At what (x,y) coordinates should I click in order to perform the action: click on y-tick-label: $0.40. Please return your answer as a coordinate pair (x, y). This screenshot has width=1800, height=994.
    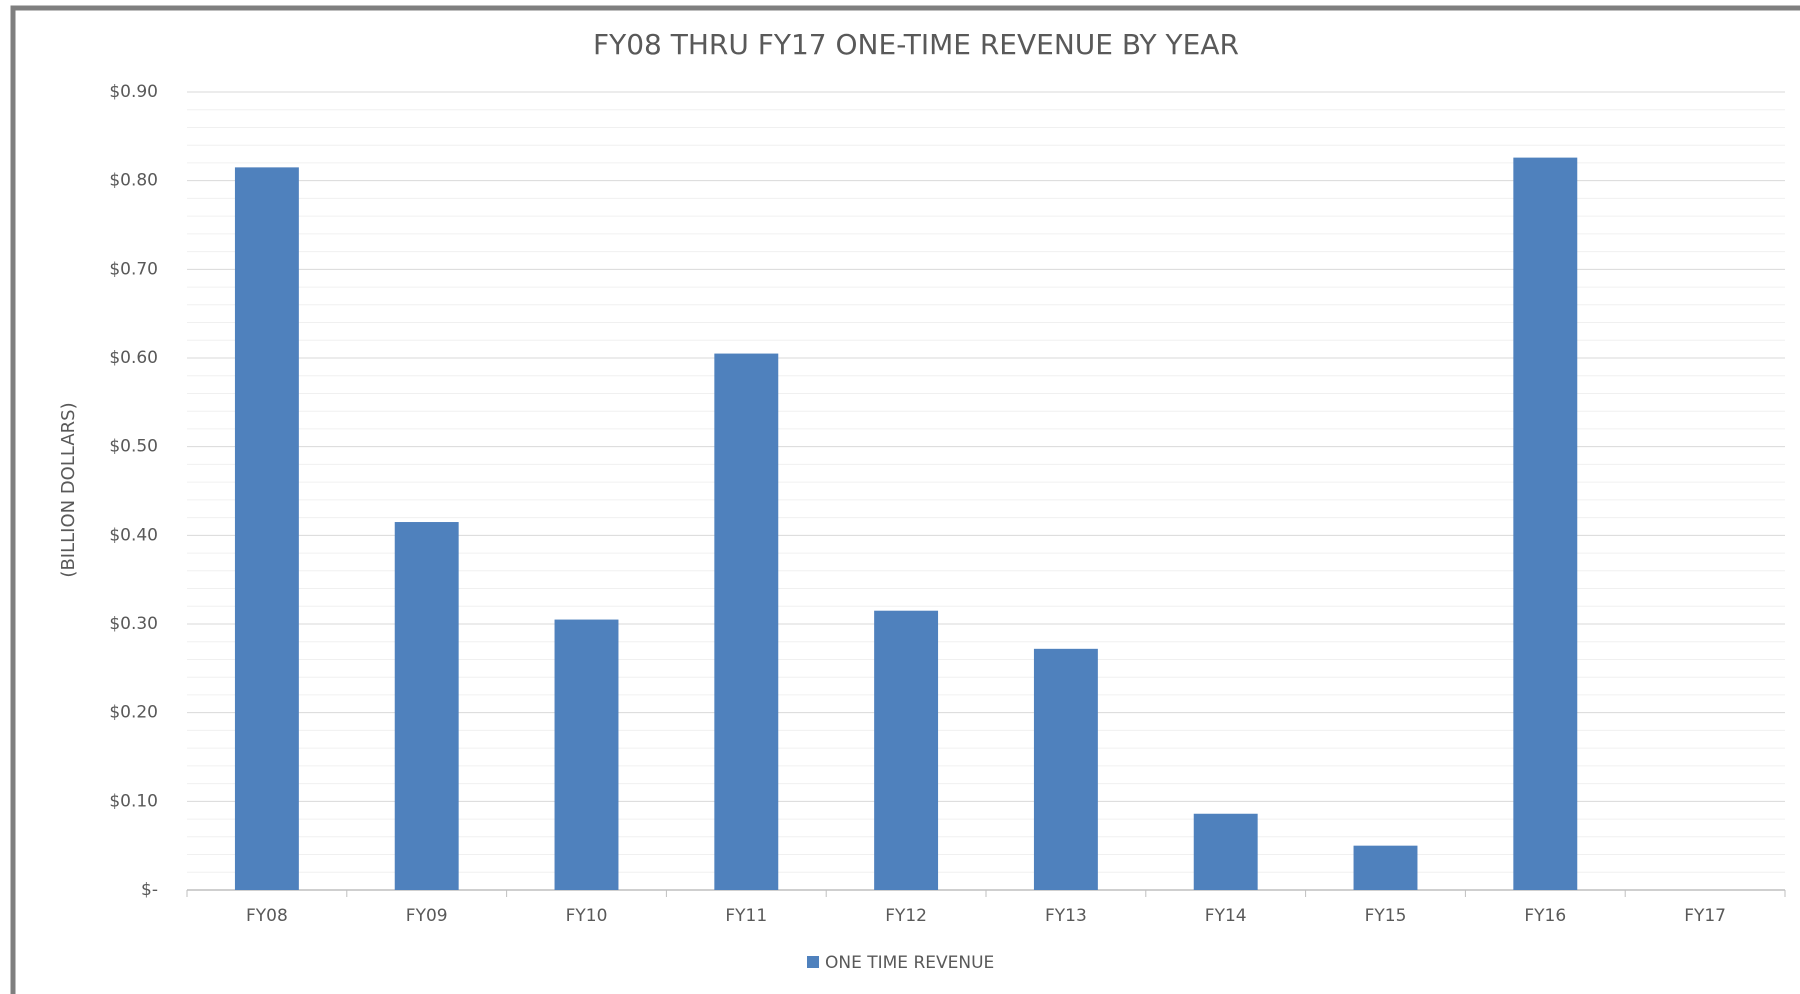
    Looking at the image, I should click on (133, 535).